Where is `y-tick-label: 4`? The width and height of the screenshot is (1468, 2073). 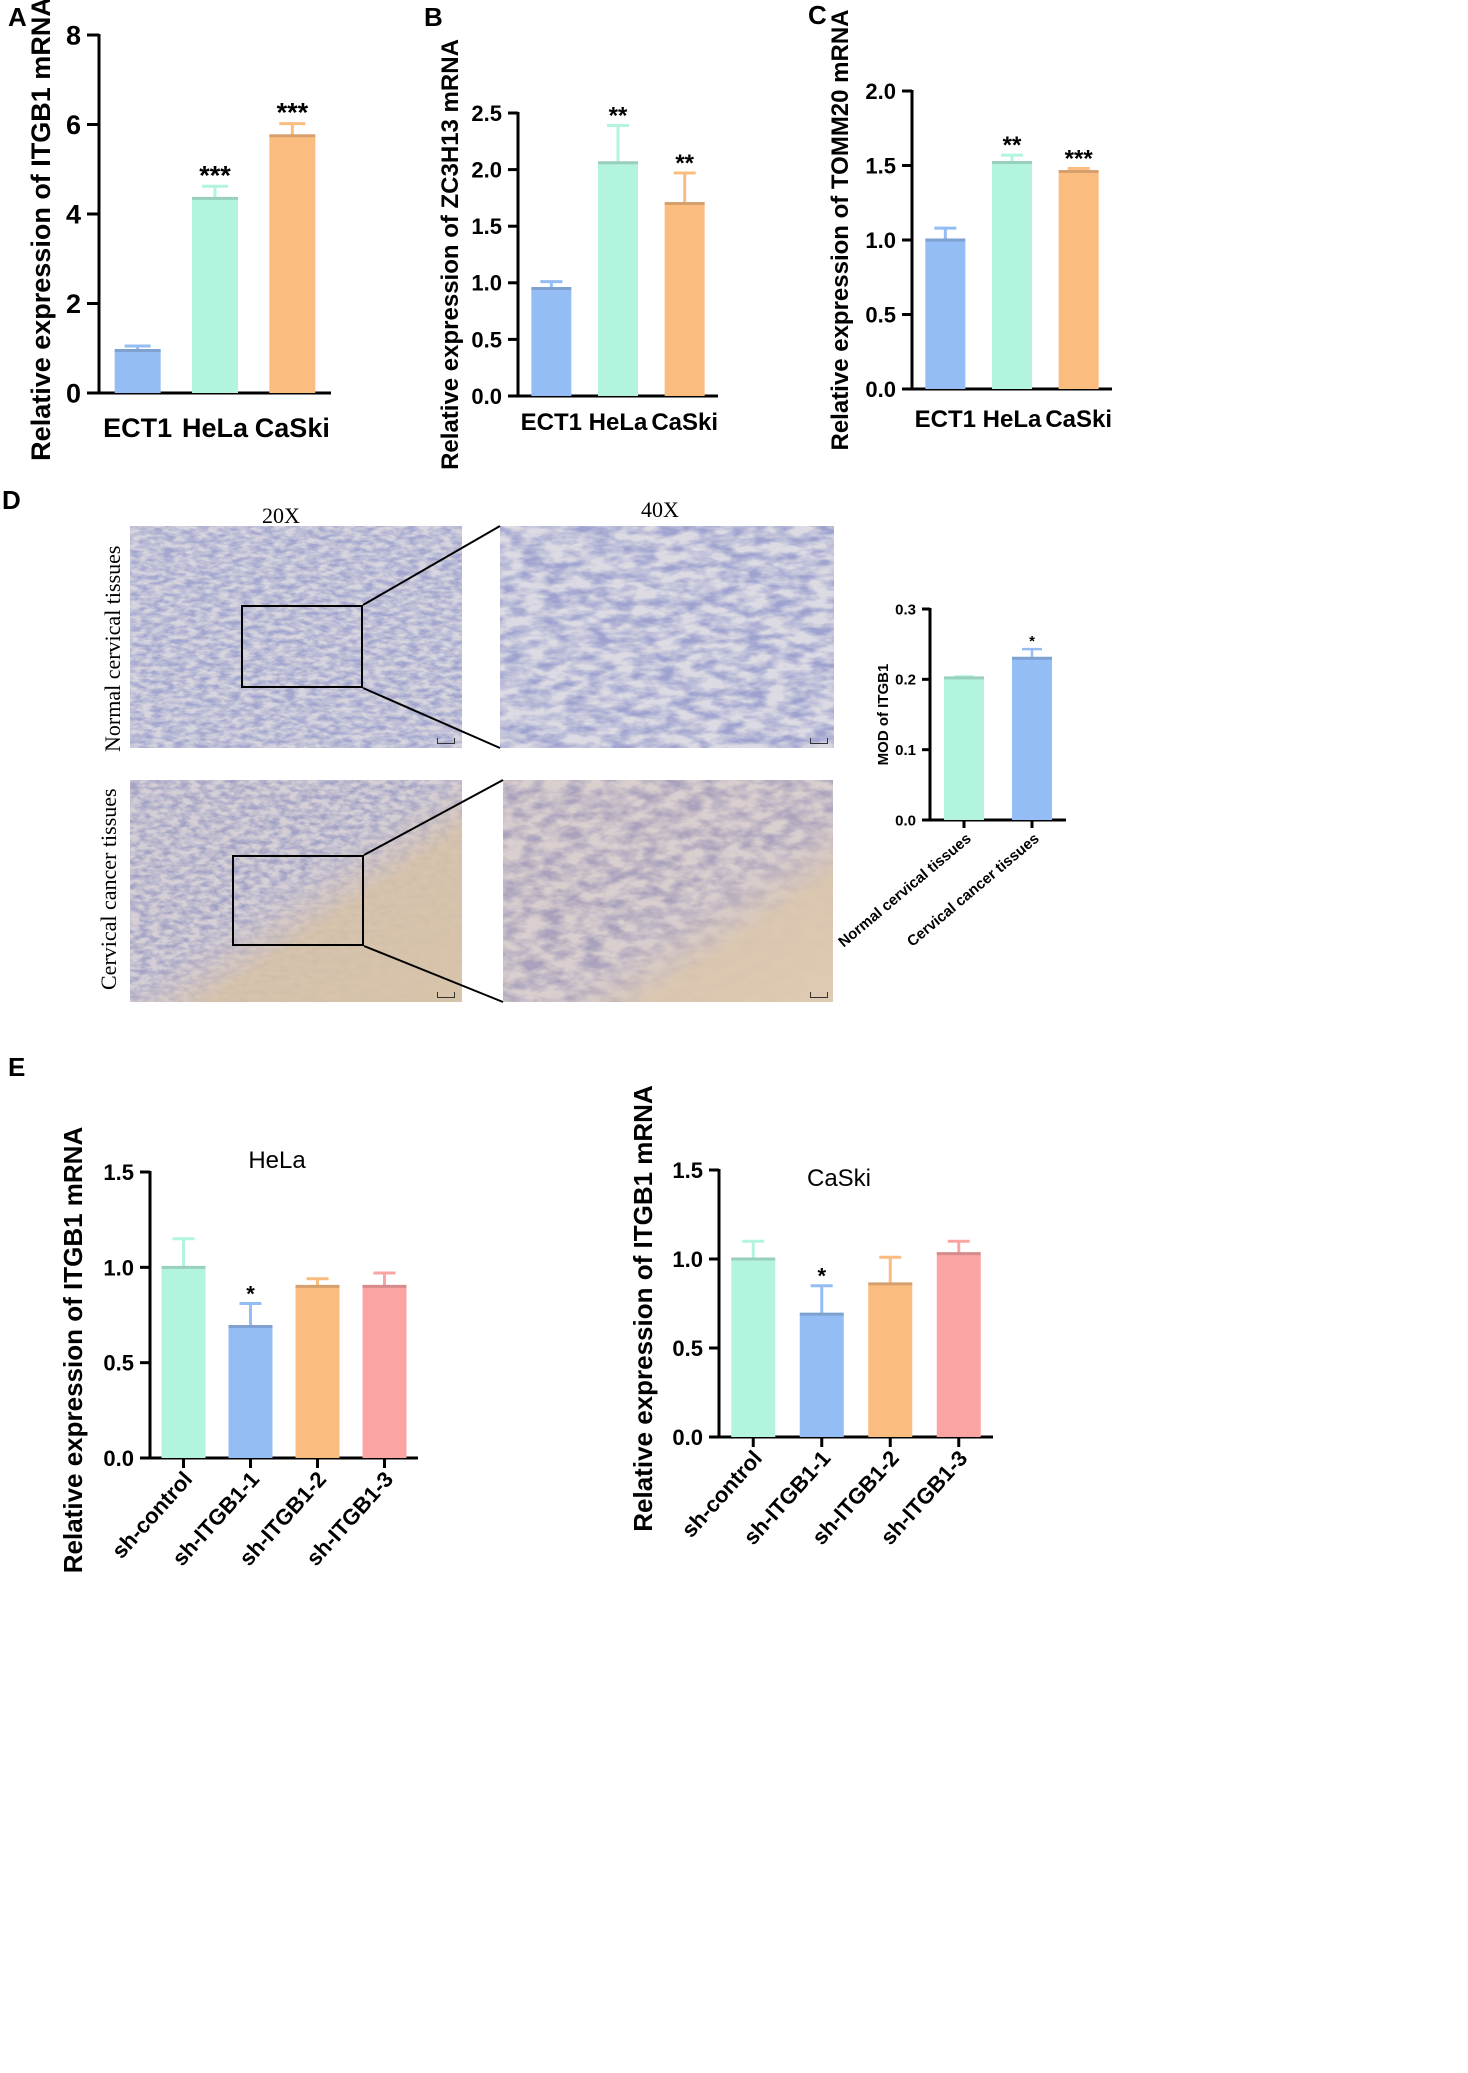 y-tick-label: 4 is located at coordinates (73, 215).